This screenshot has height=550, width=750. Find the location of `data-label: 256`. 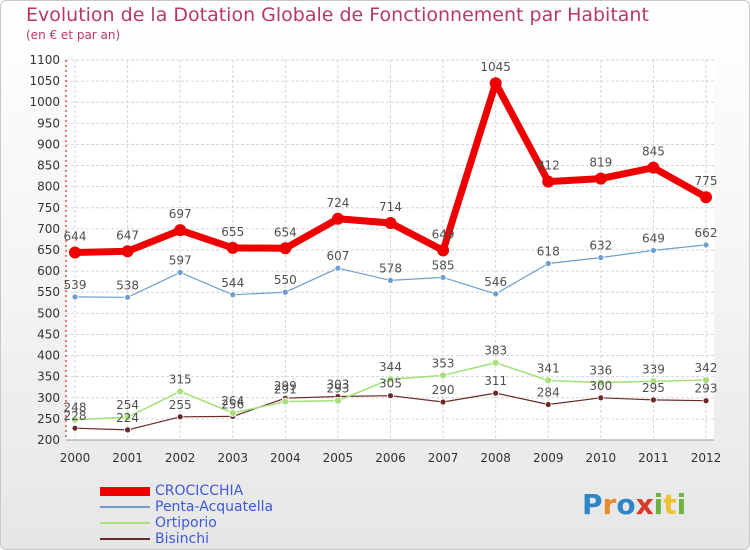

data-label: 256 is located at coordinates (232, 404).